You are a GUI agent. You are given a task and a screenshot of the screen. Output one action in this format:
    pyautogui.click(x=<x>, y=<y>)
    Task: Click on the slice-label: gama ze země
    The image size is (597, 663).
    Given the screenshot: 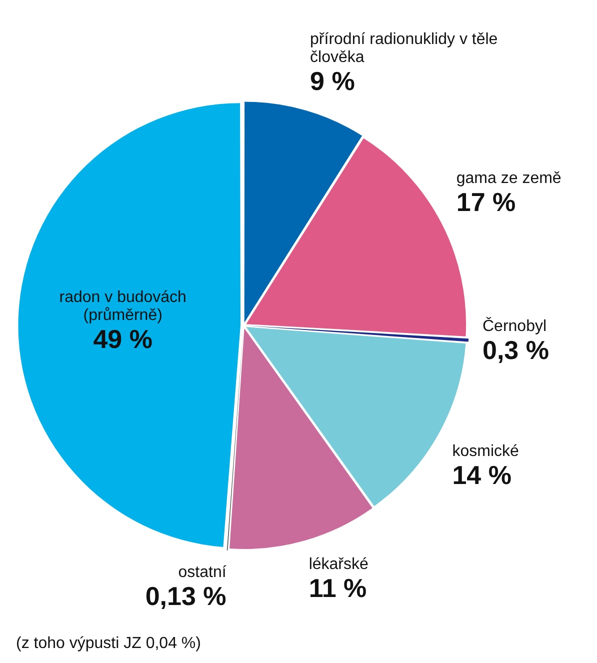 What is the action you would take?
    pyautogui.click(x=509, y=179)
    